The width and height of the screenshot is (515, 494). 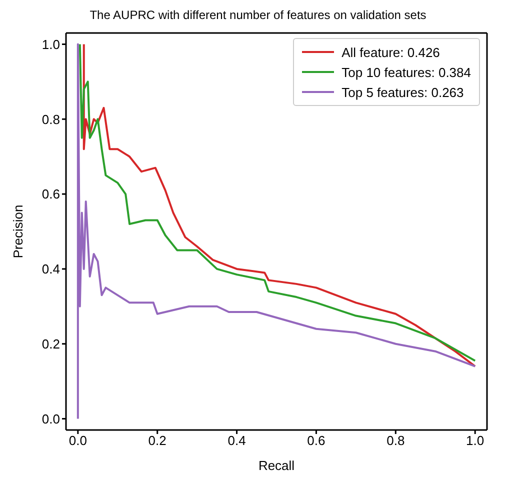 What do you see at coordinates (391, 52) in the screenshot?
I see `legend-label: All feature: 0.426` at bounding box center [391, 52].